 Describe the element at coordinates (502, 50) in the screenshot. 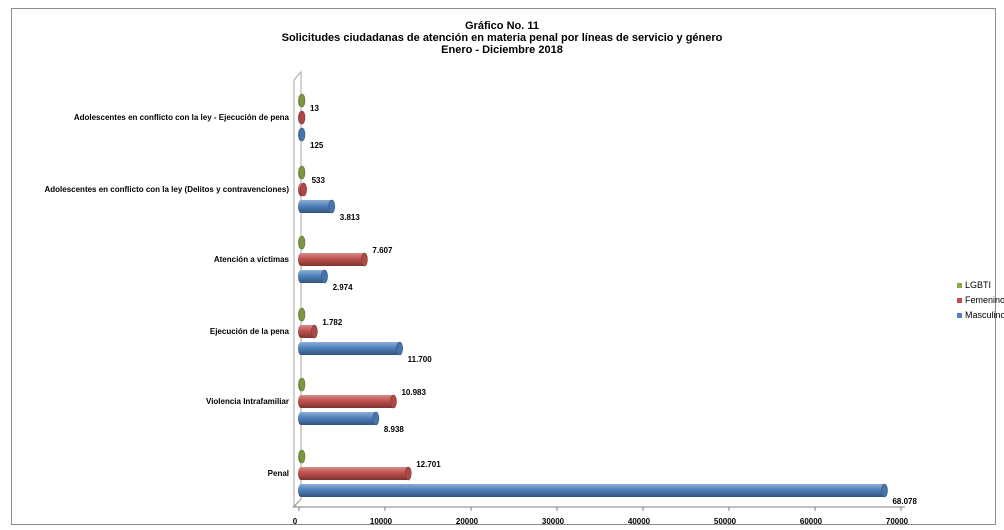

I see `chart-period: Enero - Diciembre 2018` at that location.